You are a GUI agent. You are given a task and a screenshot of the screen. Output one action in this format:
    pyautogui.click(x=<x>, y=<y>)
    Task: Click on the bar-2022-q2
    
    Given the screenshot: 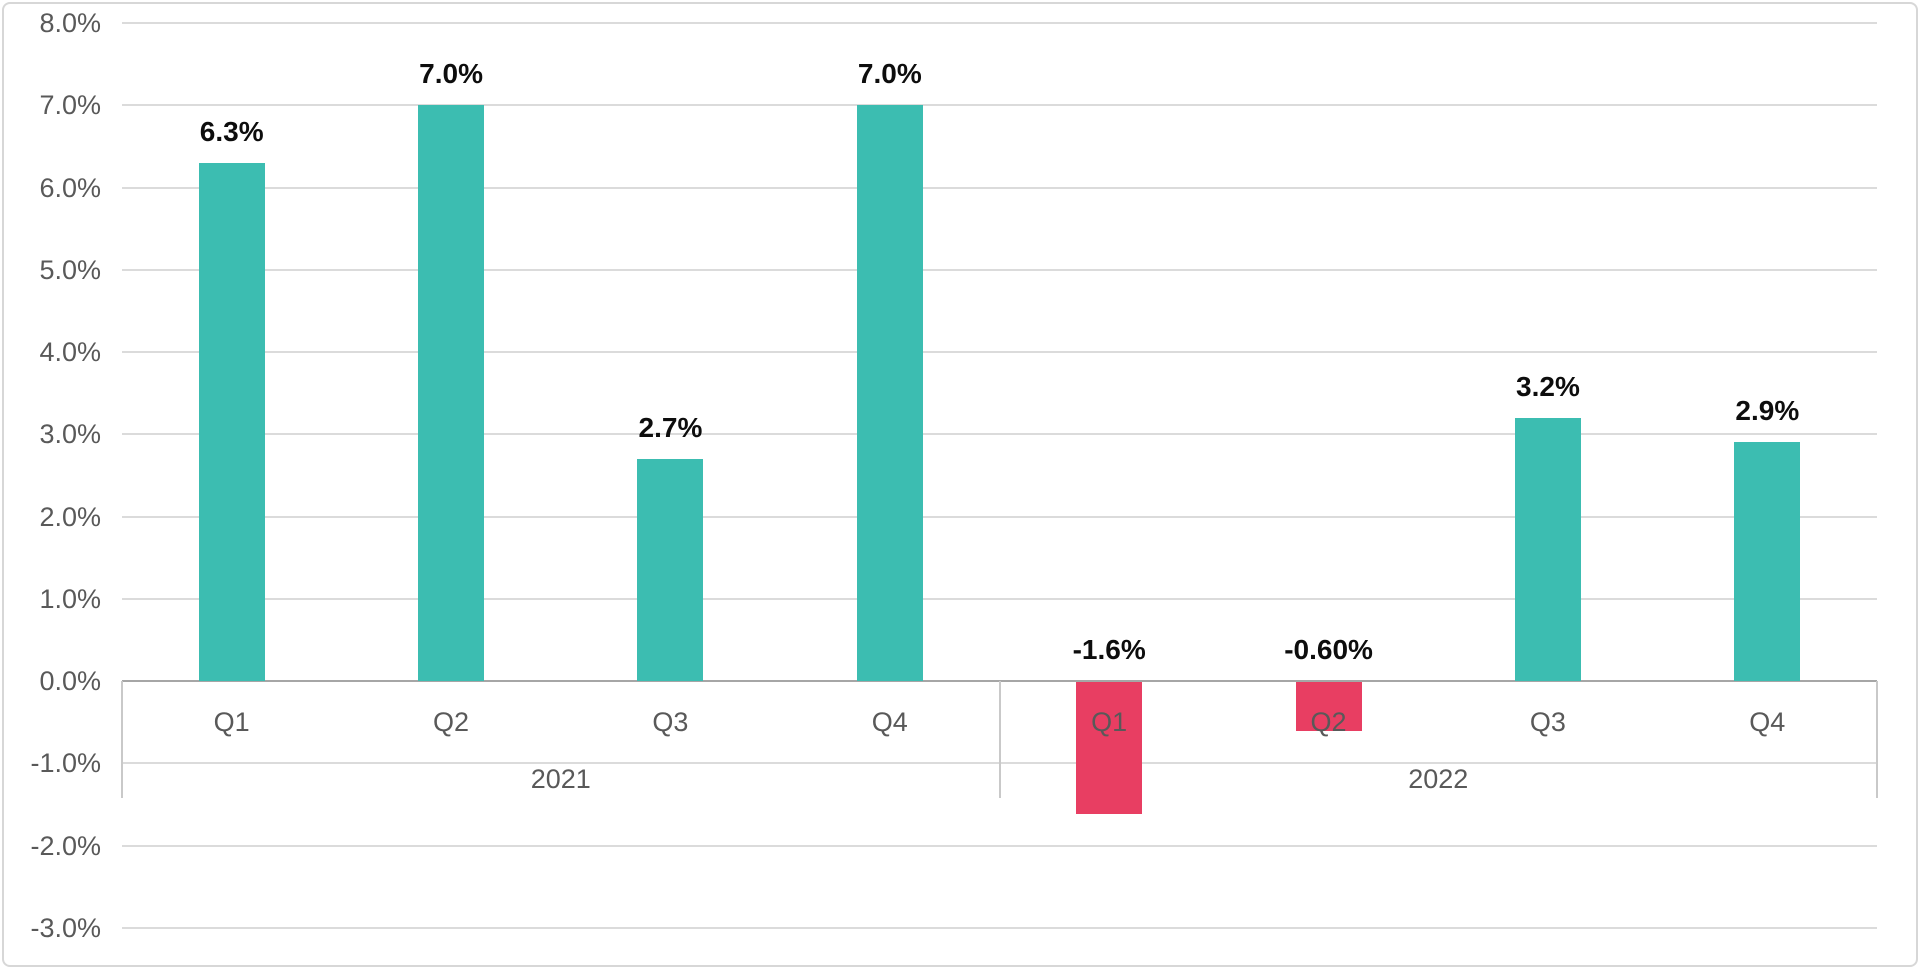 What is the action you would take?
    pyautogui.click(x=1328, y=707)
    